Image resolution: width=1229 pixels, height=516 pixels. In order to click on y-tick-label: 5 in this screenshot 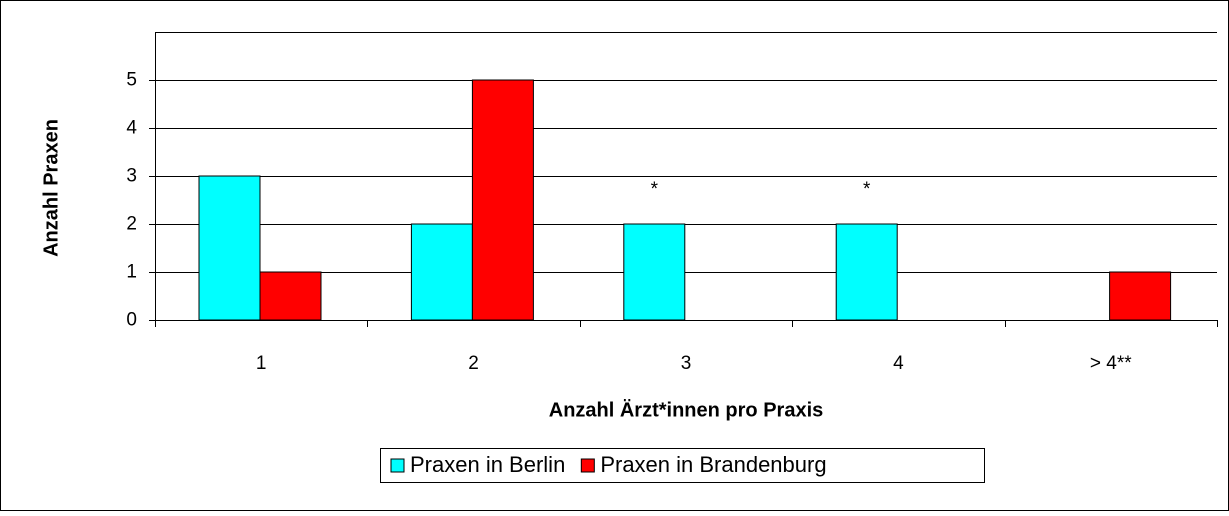, I will do `click(131, 80)`.